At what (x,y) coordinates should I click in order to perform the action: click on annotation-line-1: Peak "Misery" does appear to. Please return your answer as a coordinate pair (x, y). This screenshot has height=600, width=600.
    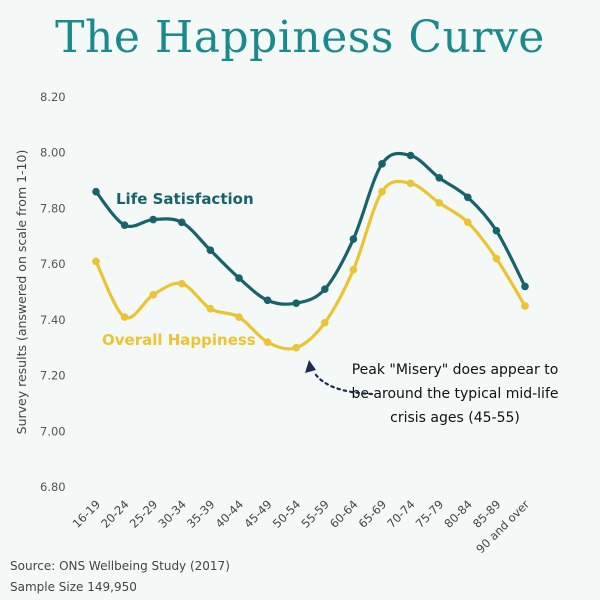
    Looking at the image, I should click on (455, 370).